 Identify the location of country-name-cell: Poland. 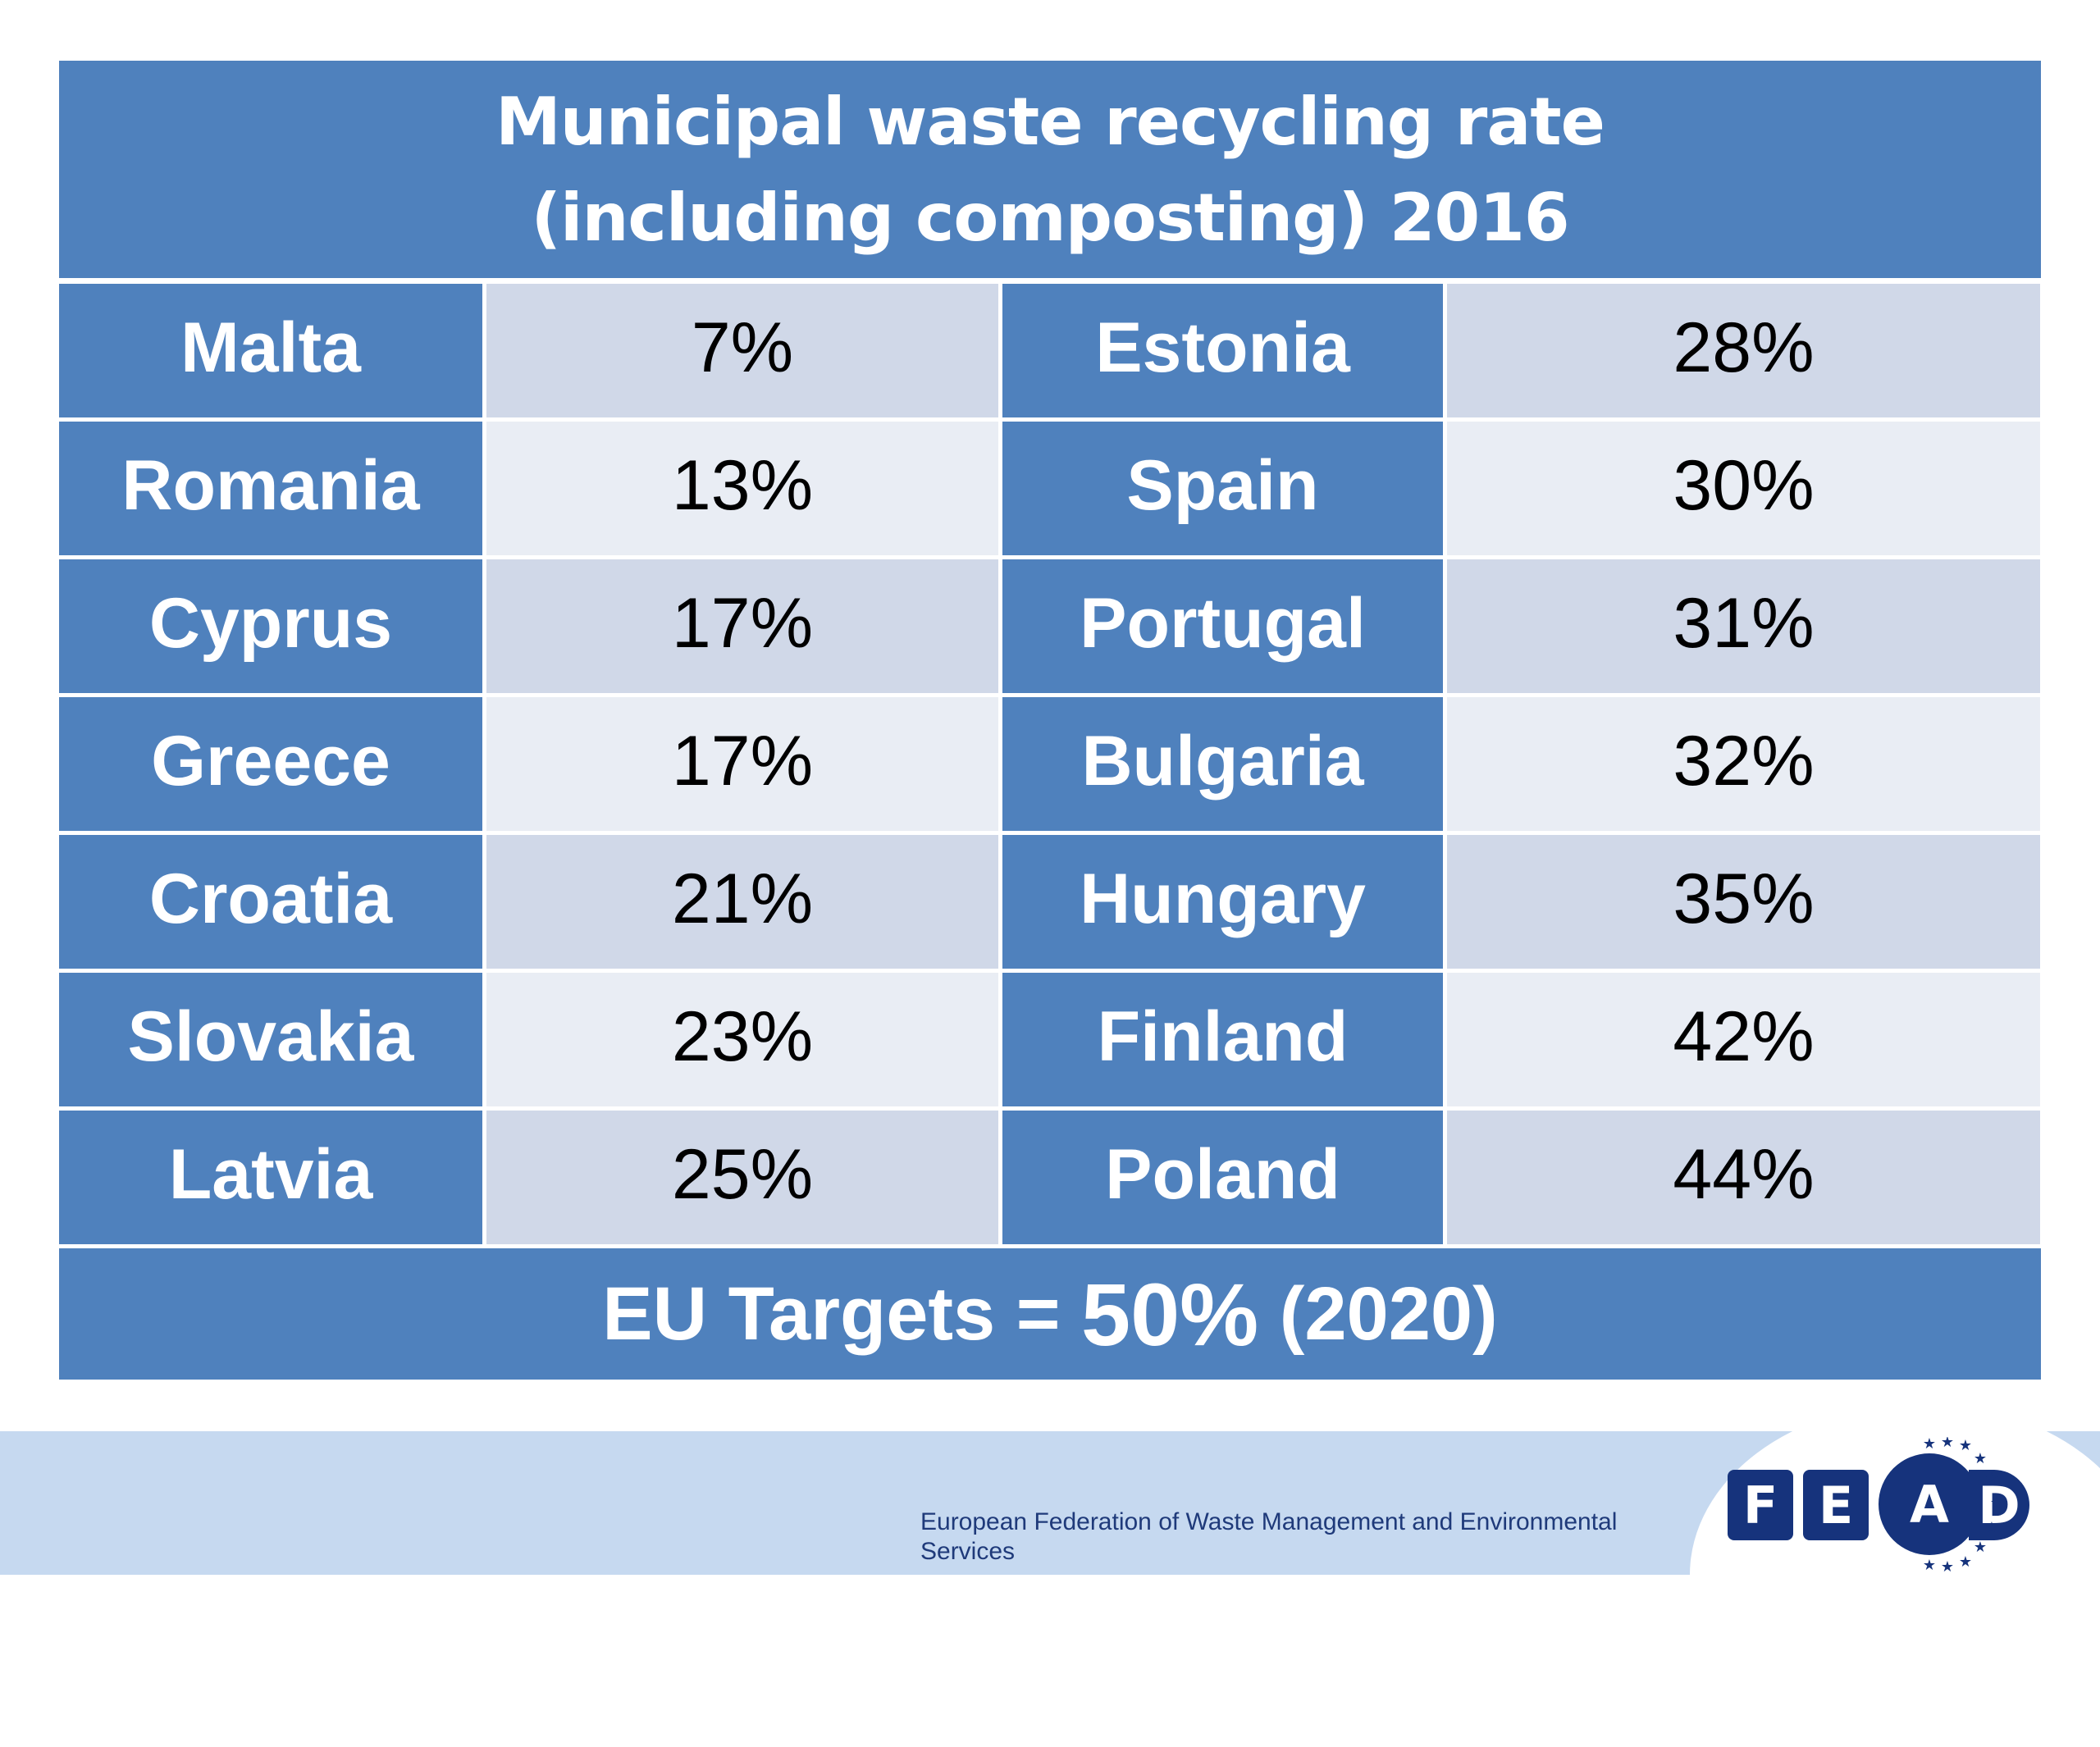
(1223, 1177).